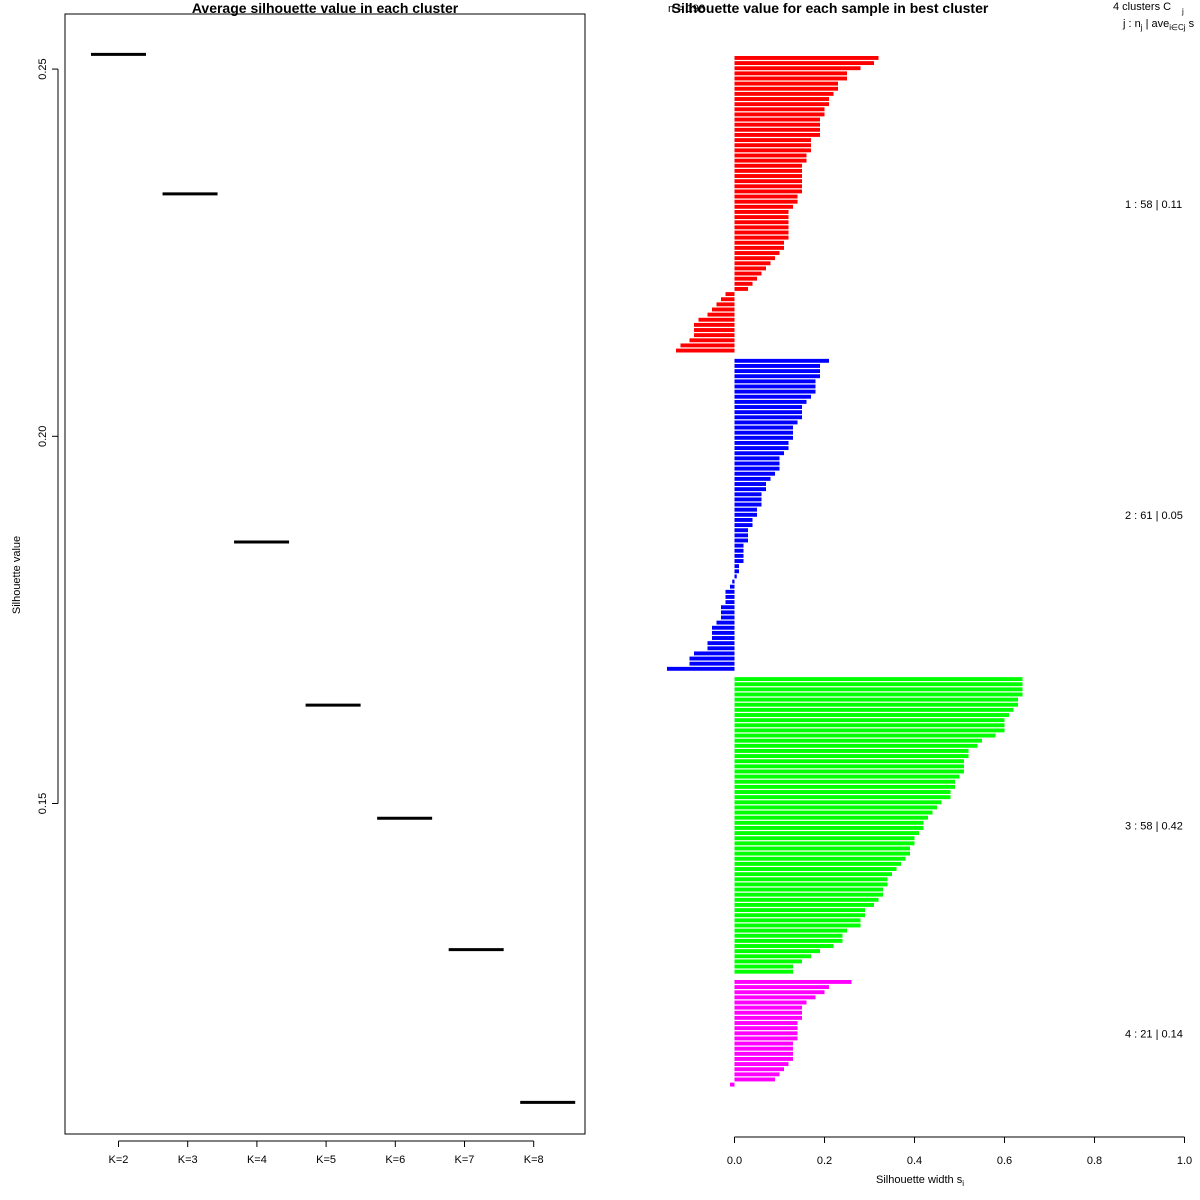 The width and height of the screenshot is (1200, 1200). Describe the element at coordinates (17, 575) in the screenshot. I see `left-y-axis-label: Silhouette value` at that location.